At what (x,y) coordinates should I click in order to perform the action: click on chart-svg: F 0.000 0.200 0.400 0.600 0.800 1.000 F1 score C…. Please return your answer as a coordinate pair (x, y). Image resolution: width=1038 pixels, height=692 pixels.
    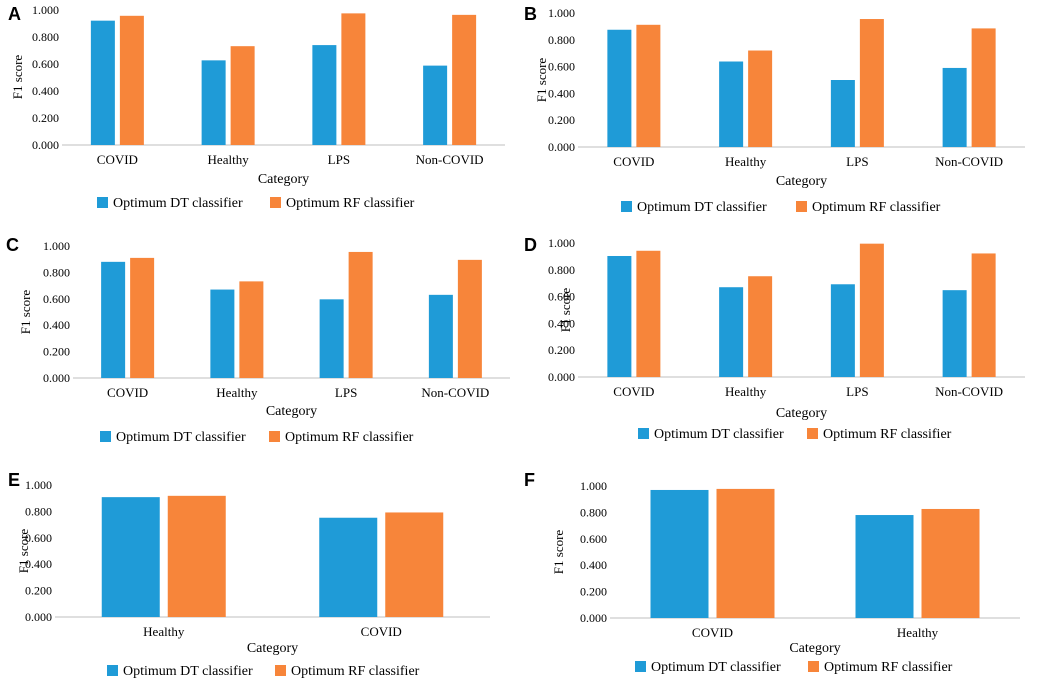
    Looking at the image, I should click on (772, 572).